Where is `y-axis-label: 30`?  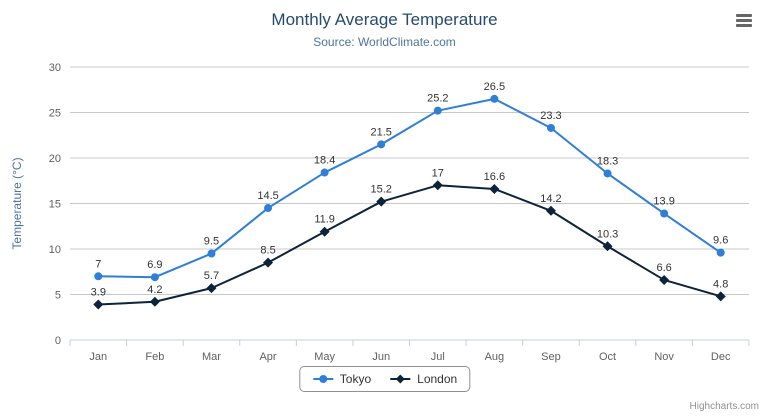 y-axis-label: 30 is located at coordinates (55, 68).